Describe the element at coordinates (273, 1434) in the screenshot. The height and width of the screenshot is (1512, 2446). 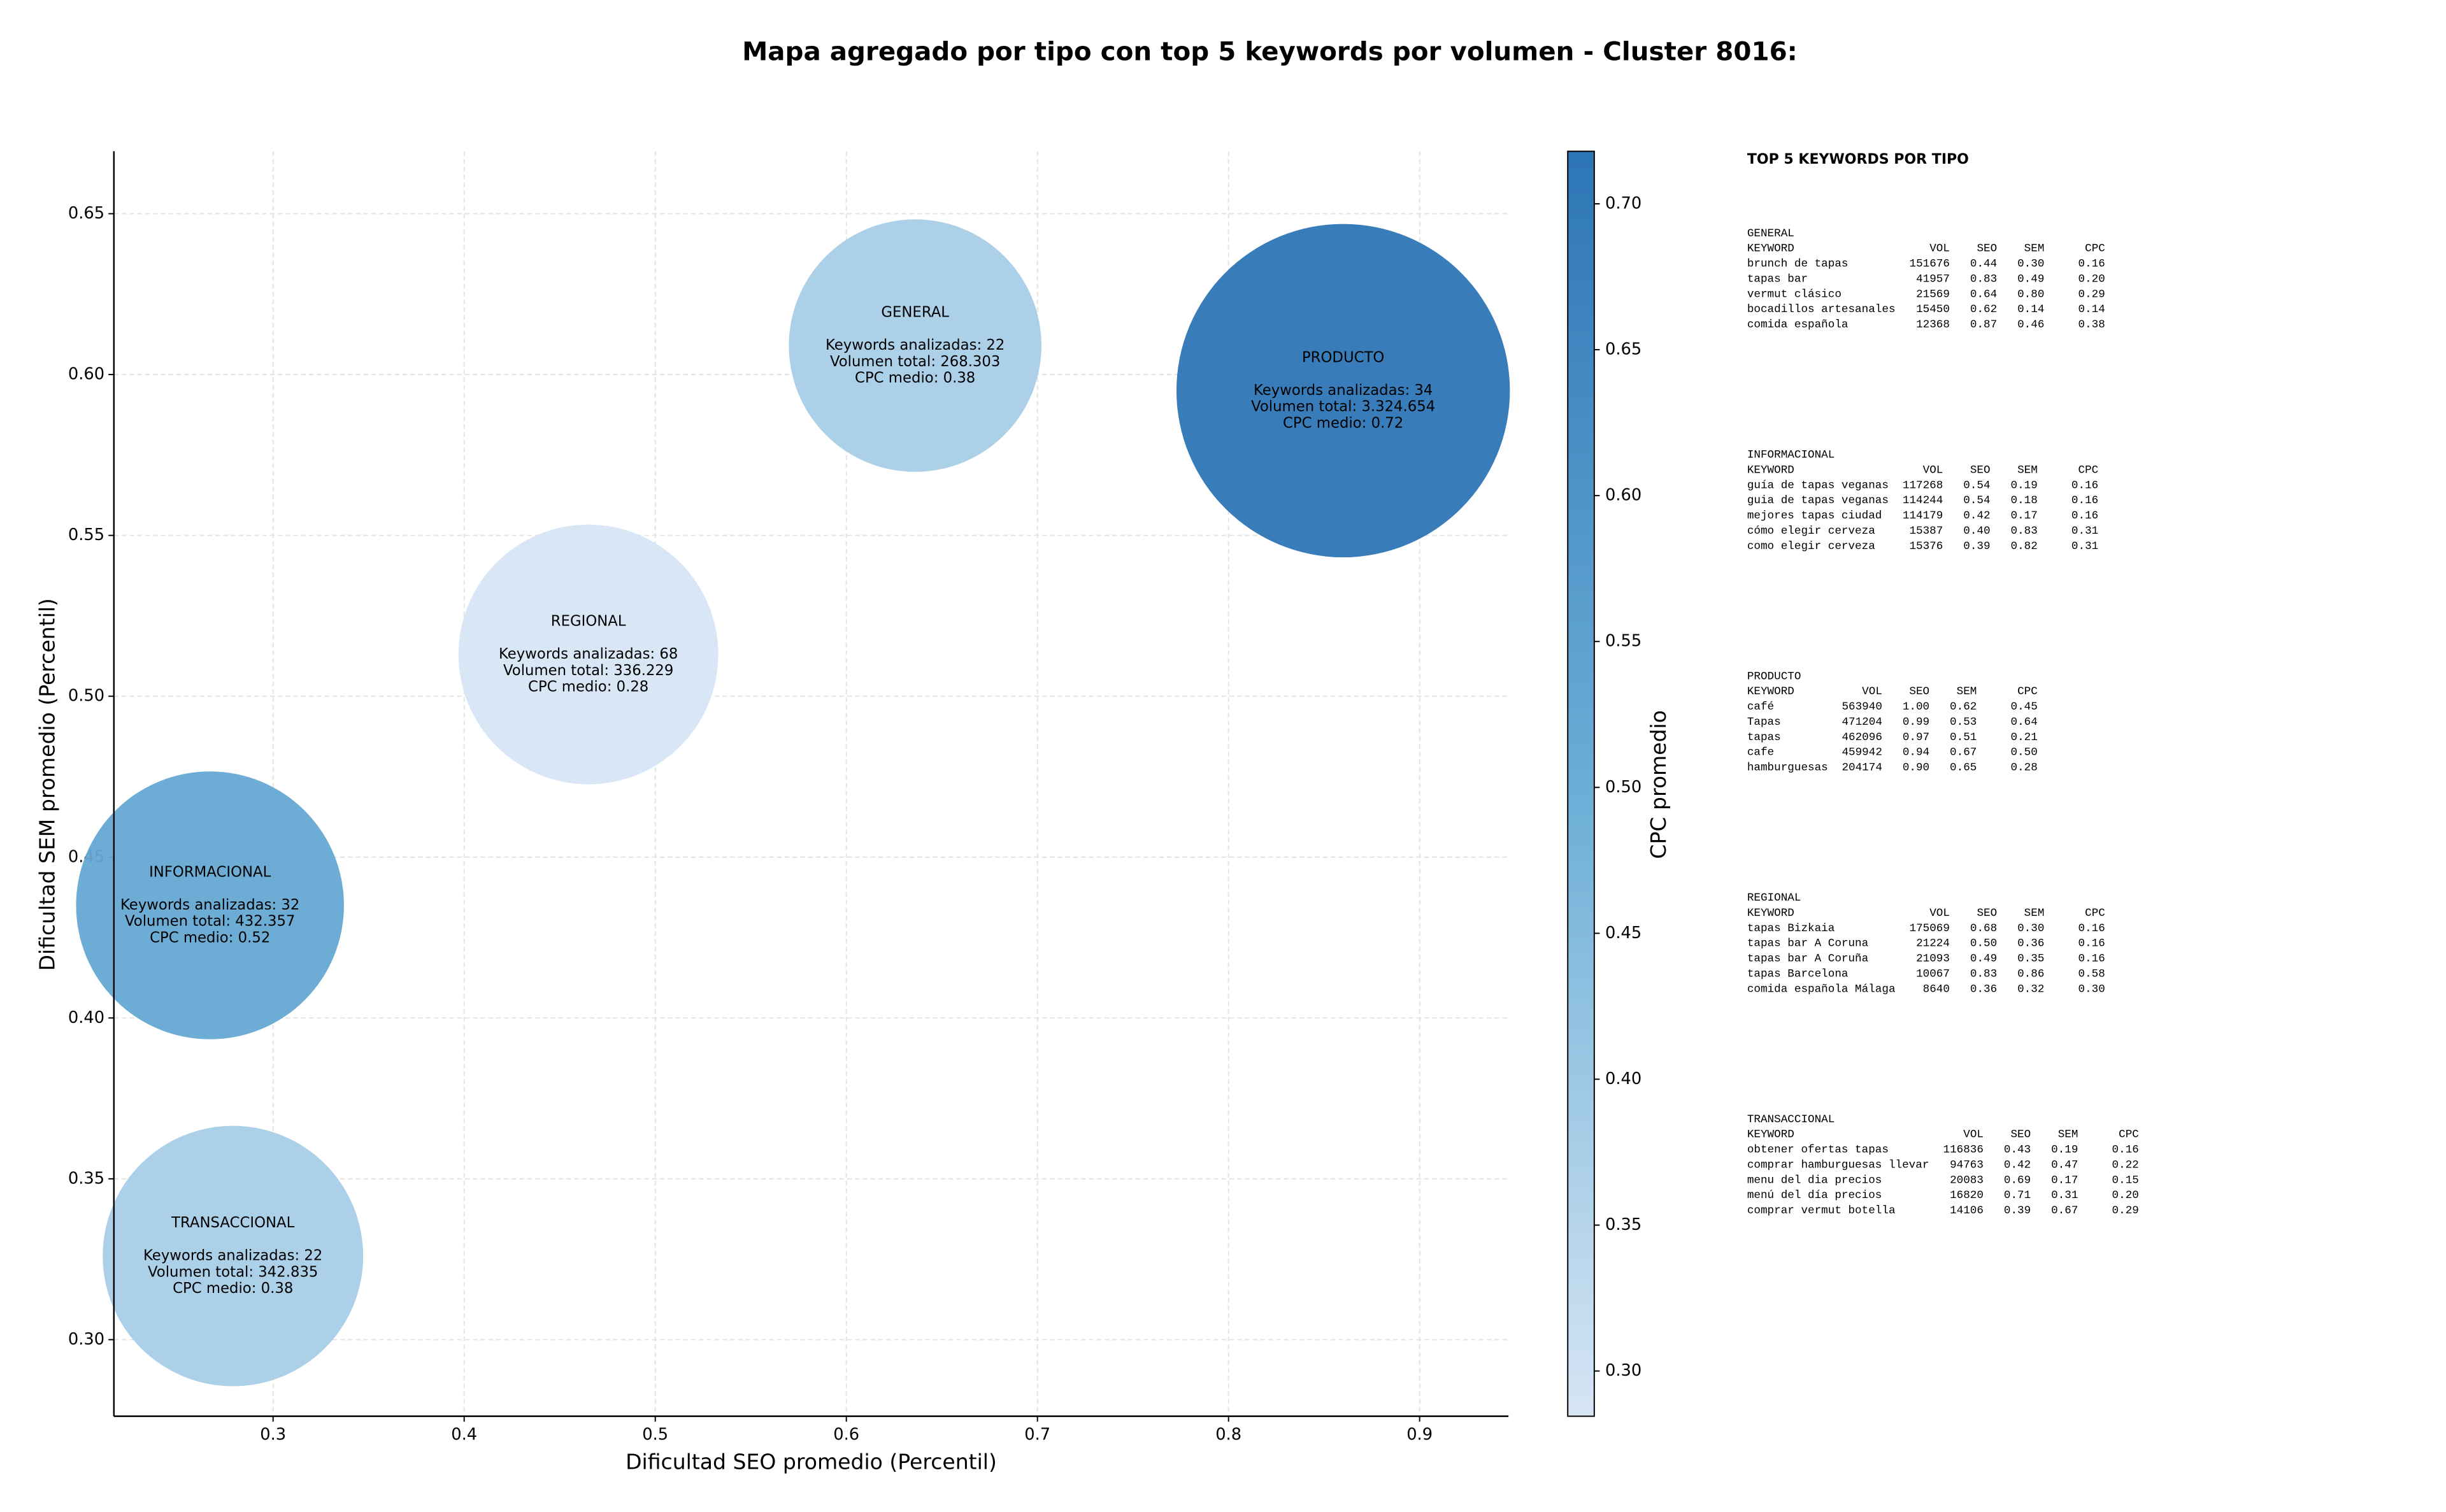
I see `x-tick-label: 0.3` at that location.